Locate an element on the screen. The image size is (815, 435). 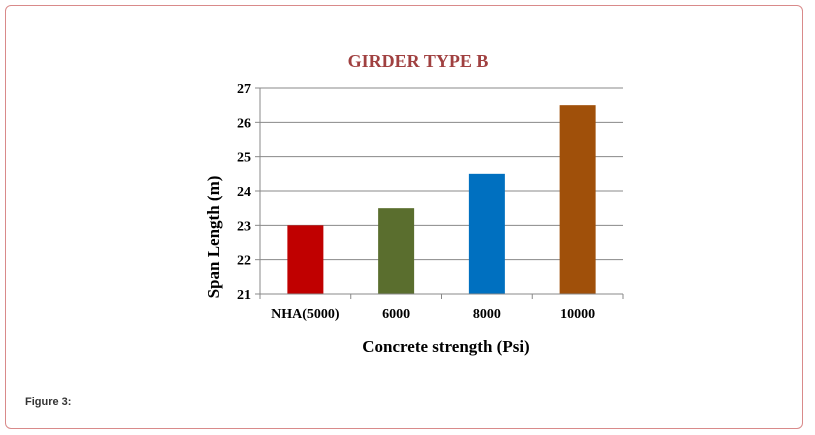
y-tick-label: 26 is located at coordinates (244, 123).